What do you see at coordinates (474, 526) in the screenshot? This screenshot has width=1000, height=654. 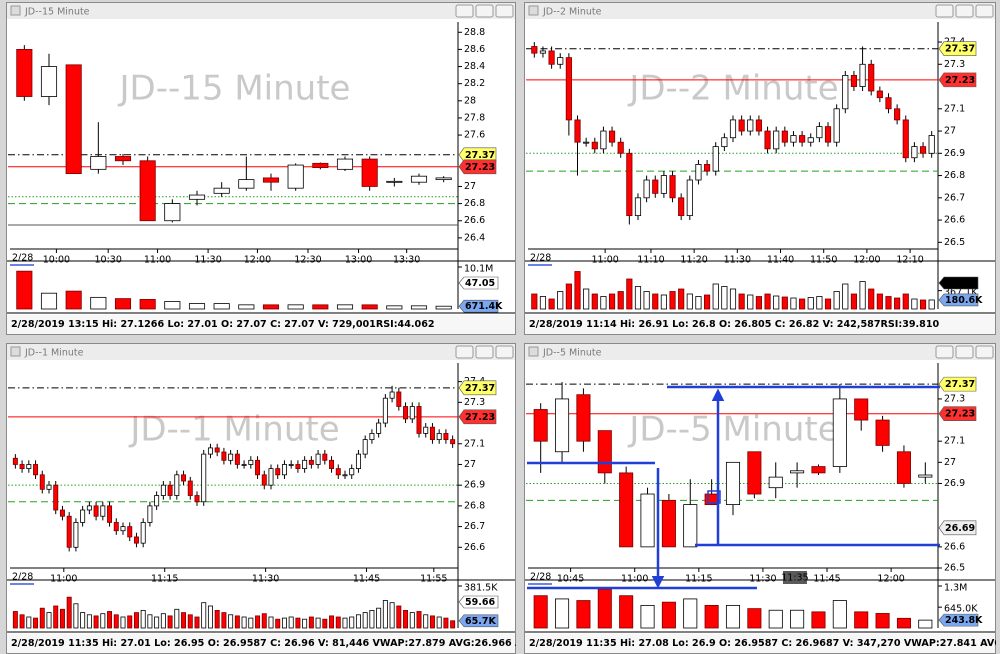 I see `y-tick-label: 26.7` at bounding box center [474, 526].